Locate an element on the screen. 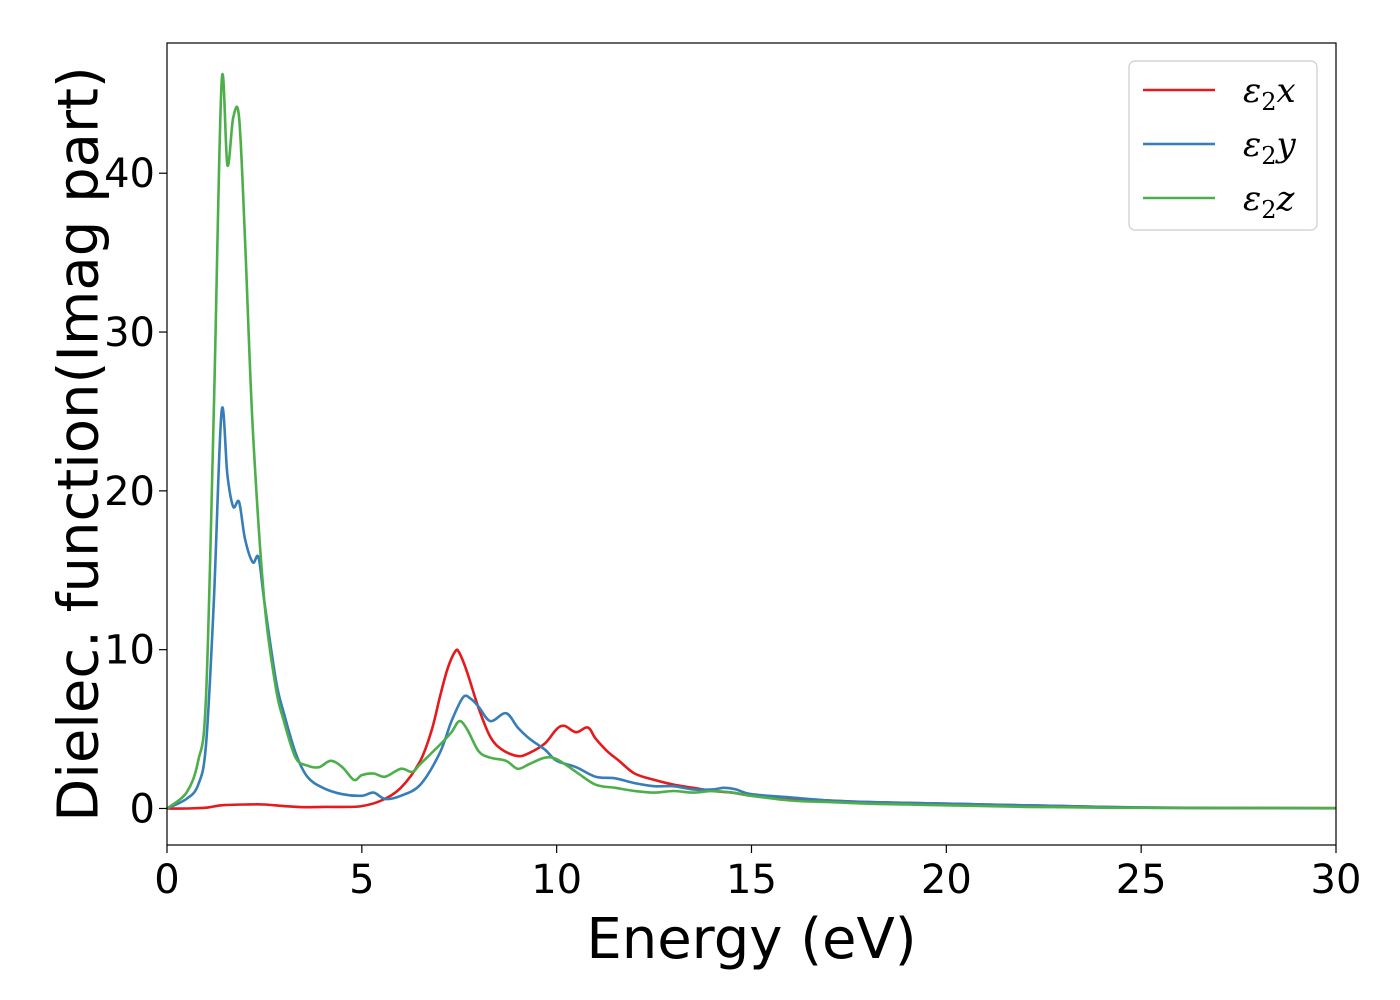 The image size is (1400, 1000). legend-label-z: ε2z is located at coordinates (1269, 201).